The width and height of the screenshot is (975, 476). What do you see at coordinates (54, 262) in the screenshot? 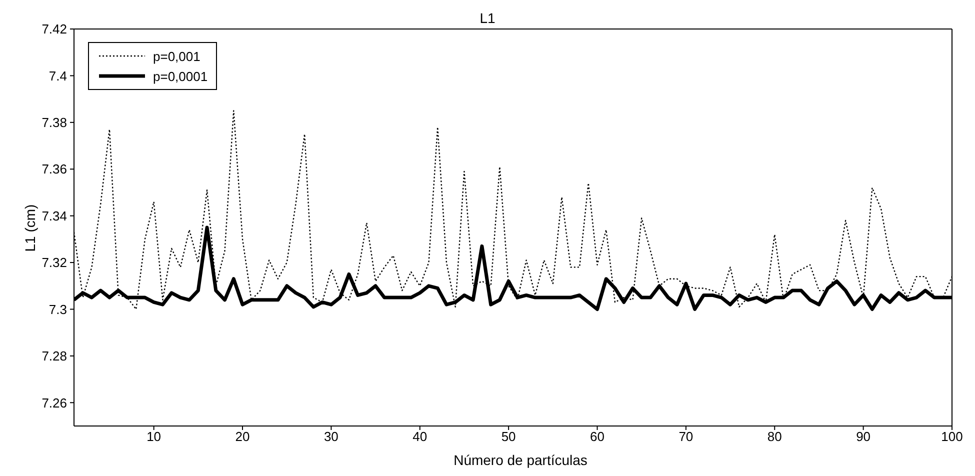
I see `y-tick-label: 7.32` at bounding box center [54, 262].